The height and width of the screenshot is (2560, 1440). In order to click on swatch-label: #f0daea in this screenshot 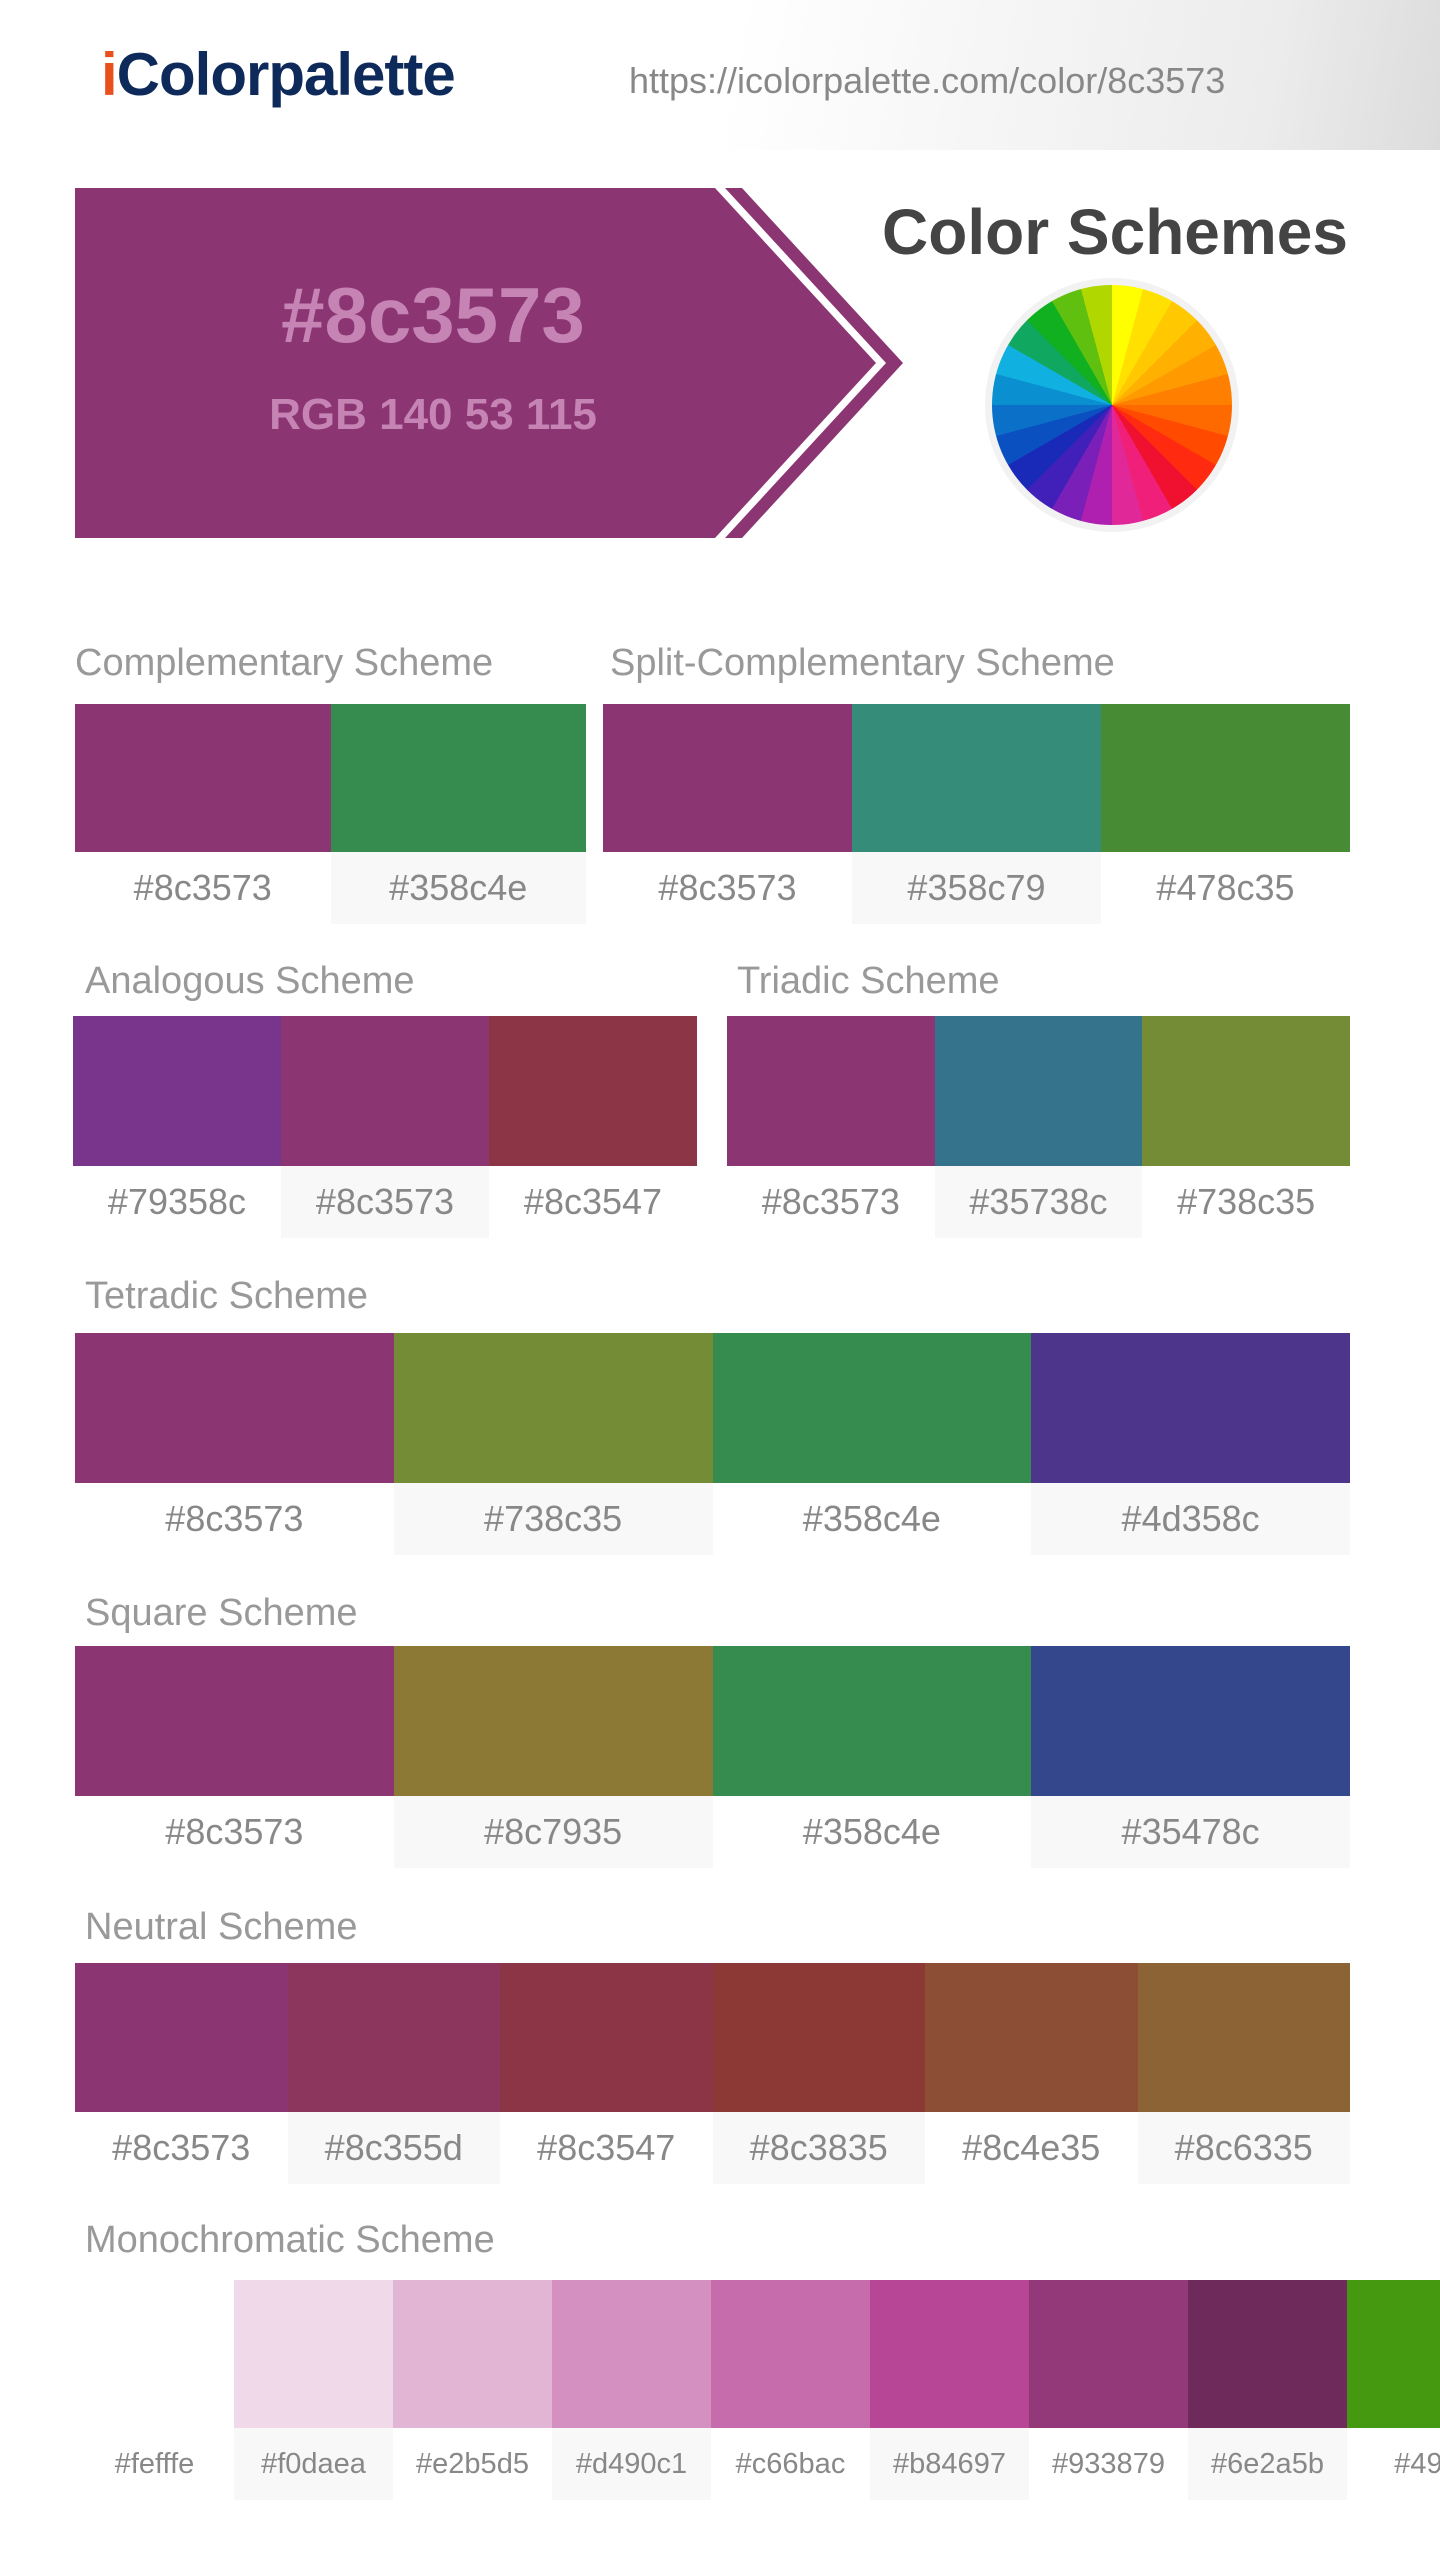, I will do `click(313, 2464)`.